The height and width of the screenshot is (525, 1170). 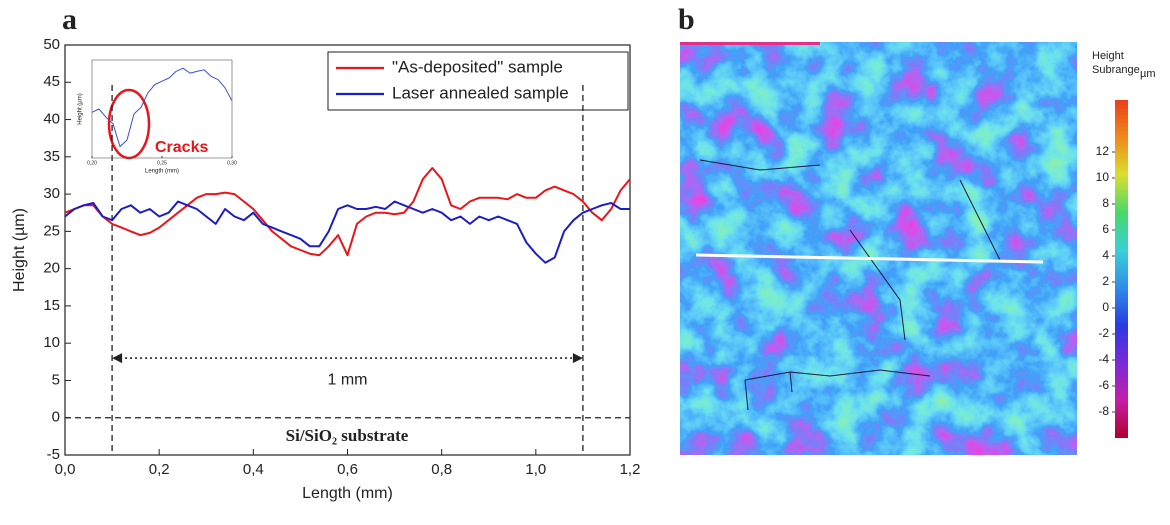 What do you see at coordinates (869, 258) in the screenshot?
I see `profile-line` at bounding box center [869, 258].